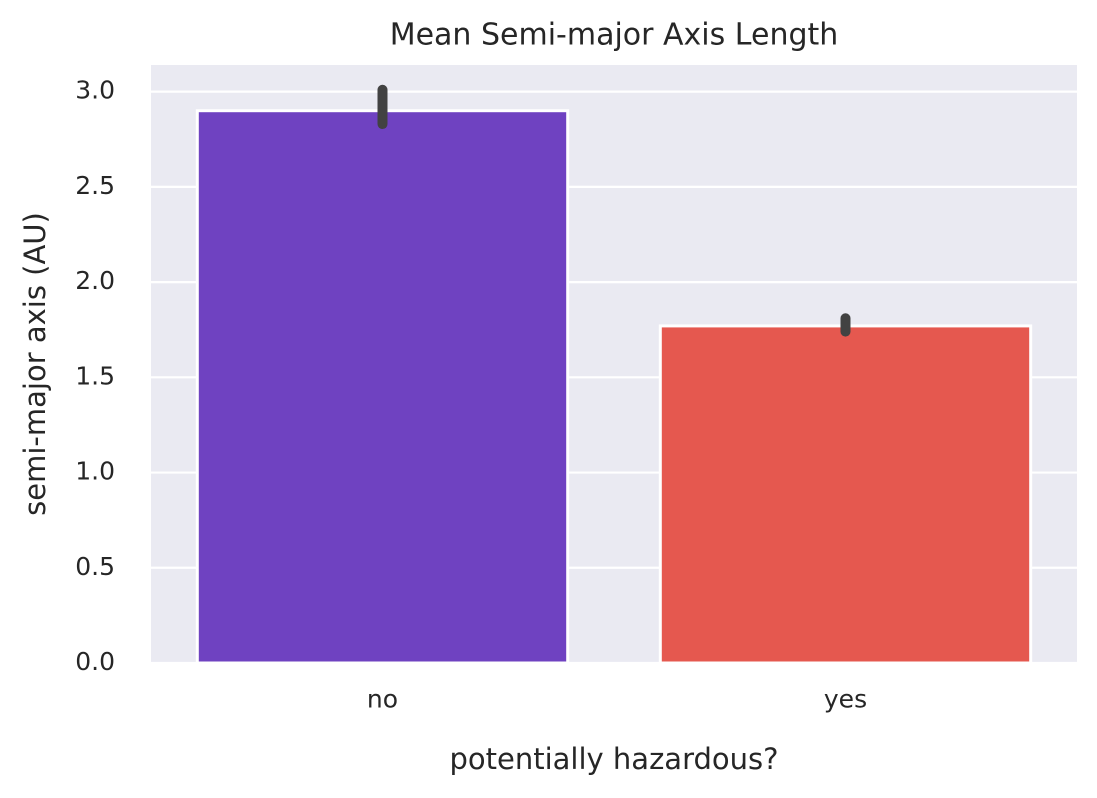  What do you see at coordinates (95, 280) in the screenshot?
I see `y-tick-label: 2.0` at bounding box center [95, 280].